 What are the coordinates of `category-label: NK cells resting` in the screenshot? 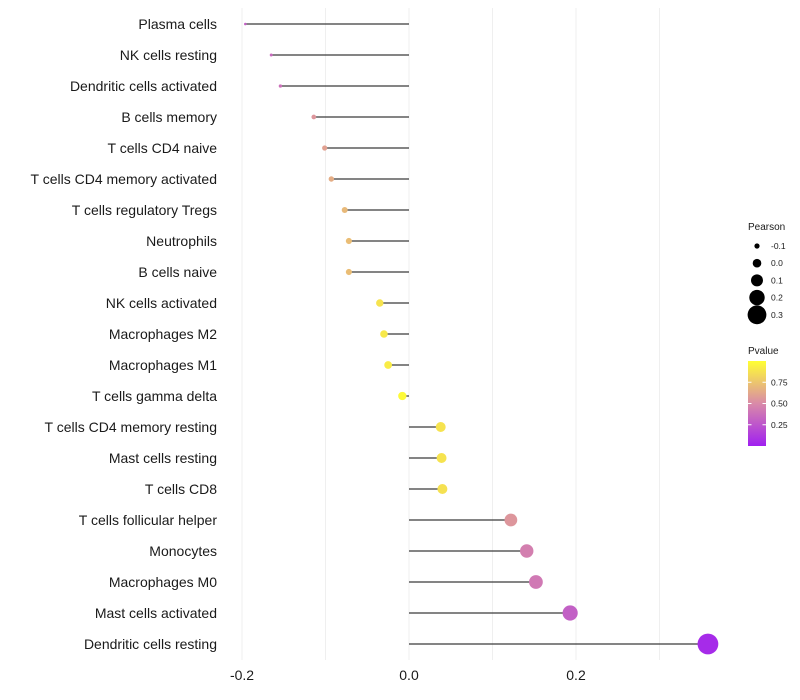 It's located at (168, 55).